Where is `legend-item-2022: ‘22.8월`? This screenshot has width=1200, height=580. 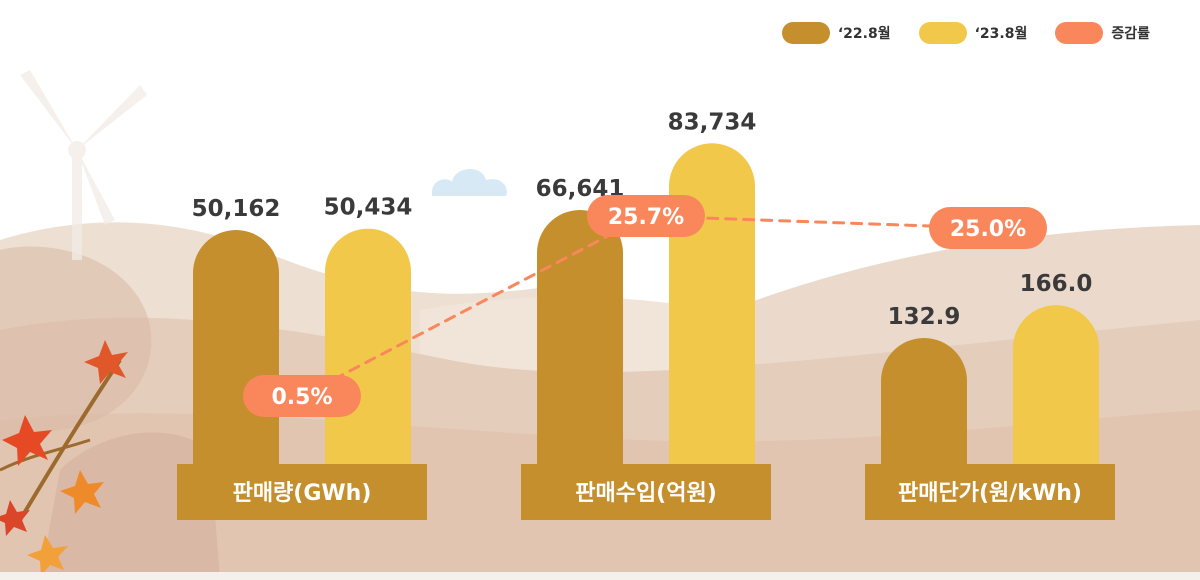 legend-item-2022: ‘22.8월 is located at coordinates (836, 33).